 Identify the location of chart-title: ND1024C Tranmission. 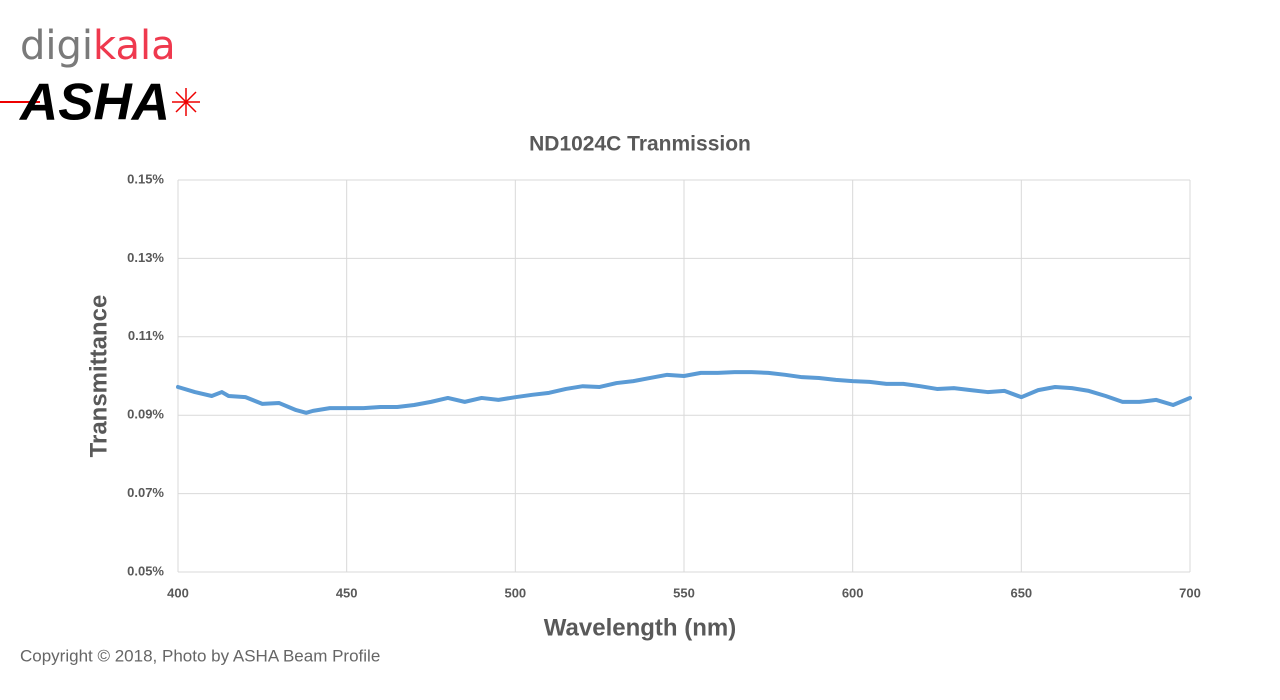
(640, 144).